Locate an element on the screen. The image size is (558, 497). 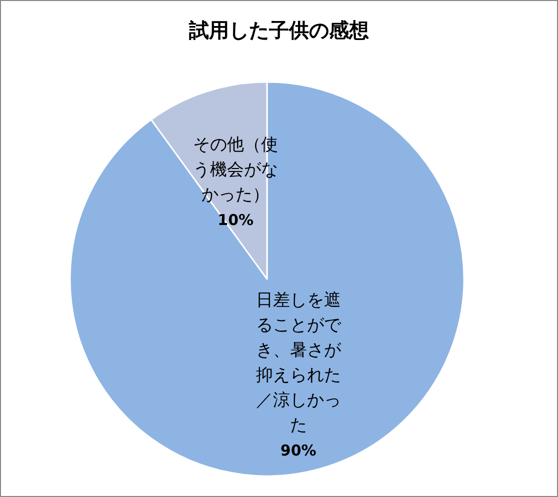
slice-label: その他（使う機会がなかった） is located at coordinates (235, 169).